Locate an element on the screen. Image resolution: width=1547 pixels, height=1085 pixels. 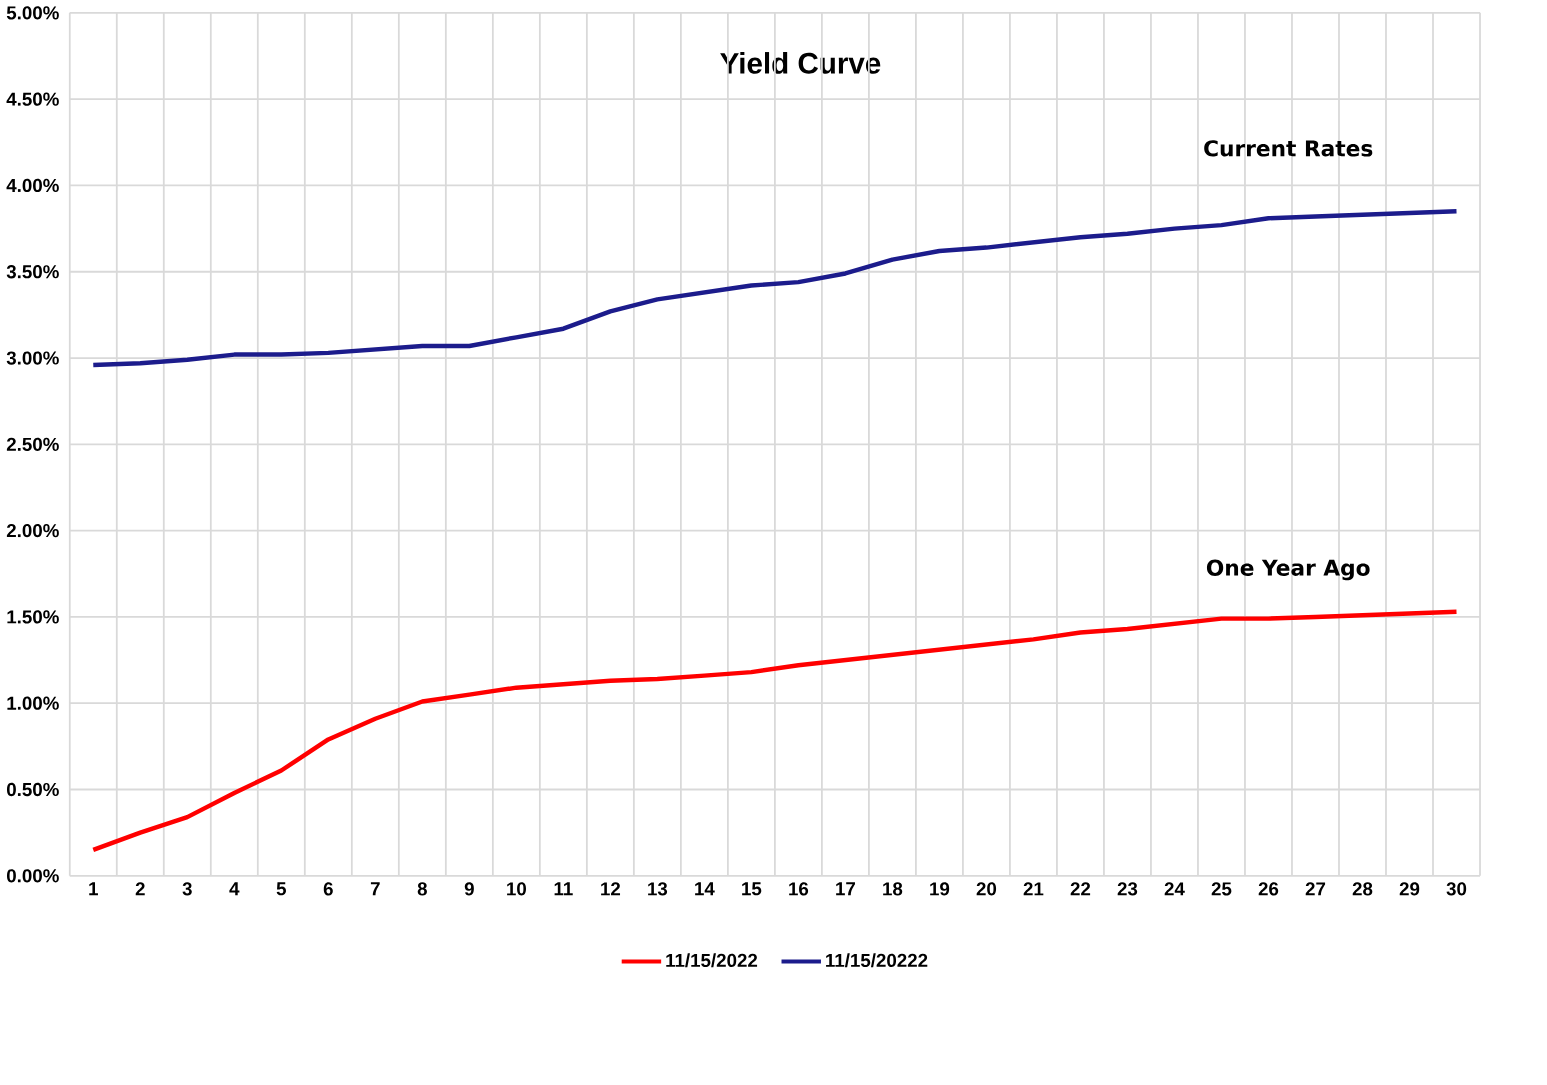
x-tick-label: 8 is located at coordinates (422, 889).